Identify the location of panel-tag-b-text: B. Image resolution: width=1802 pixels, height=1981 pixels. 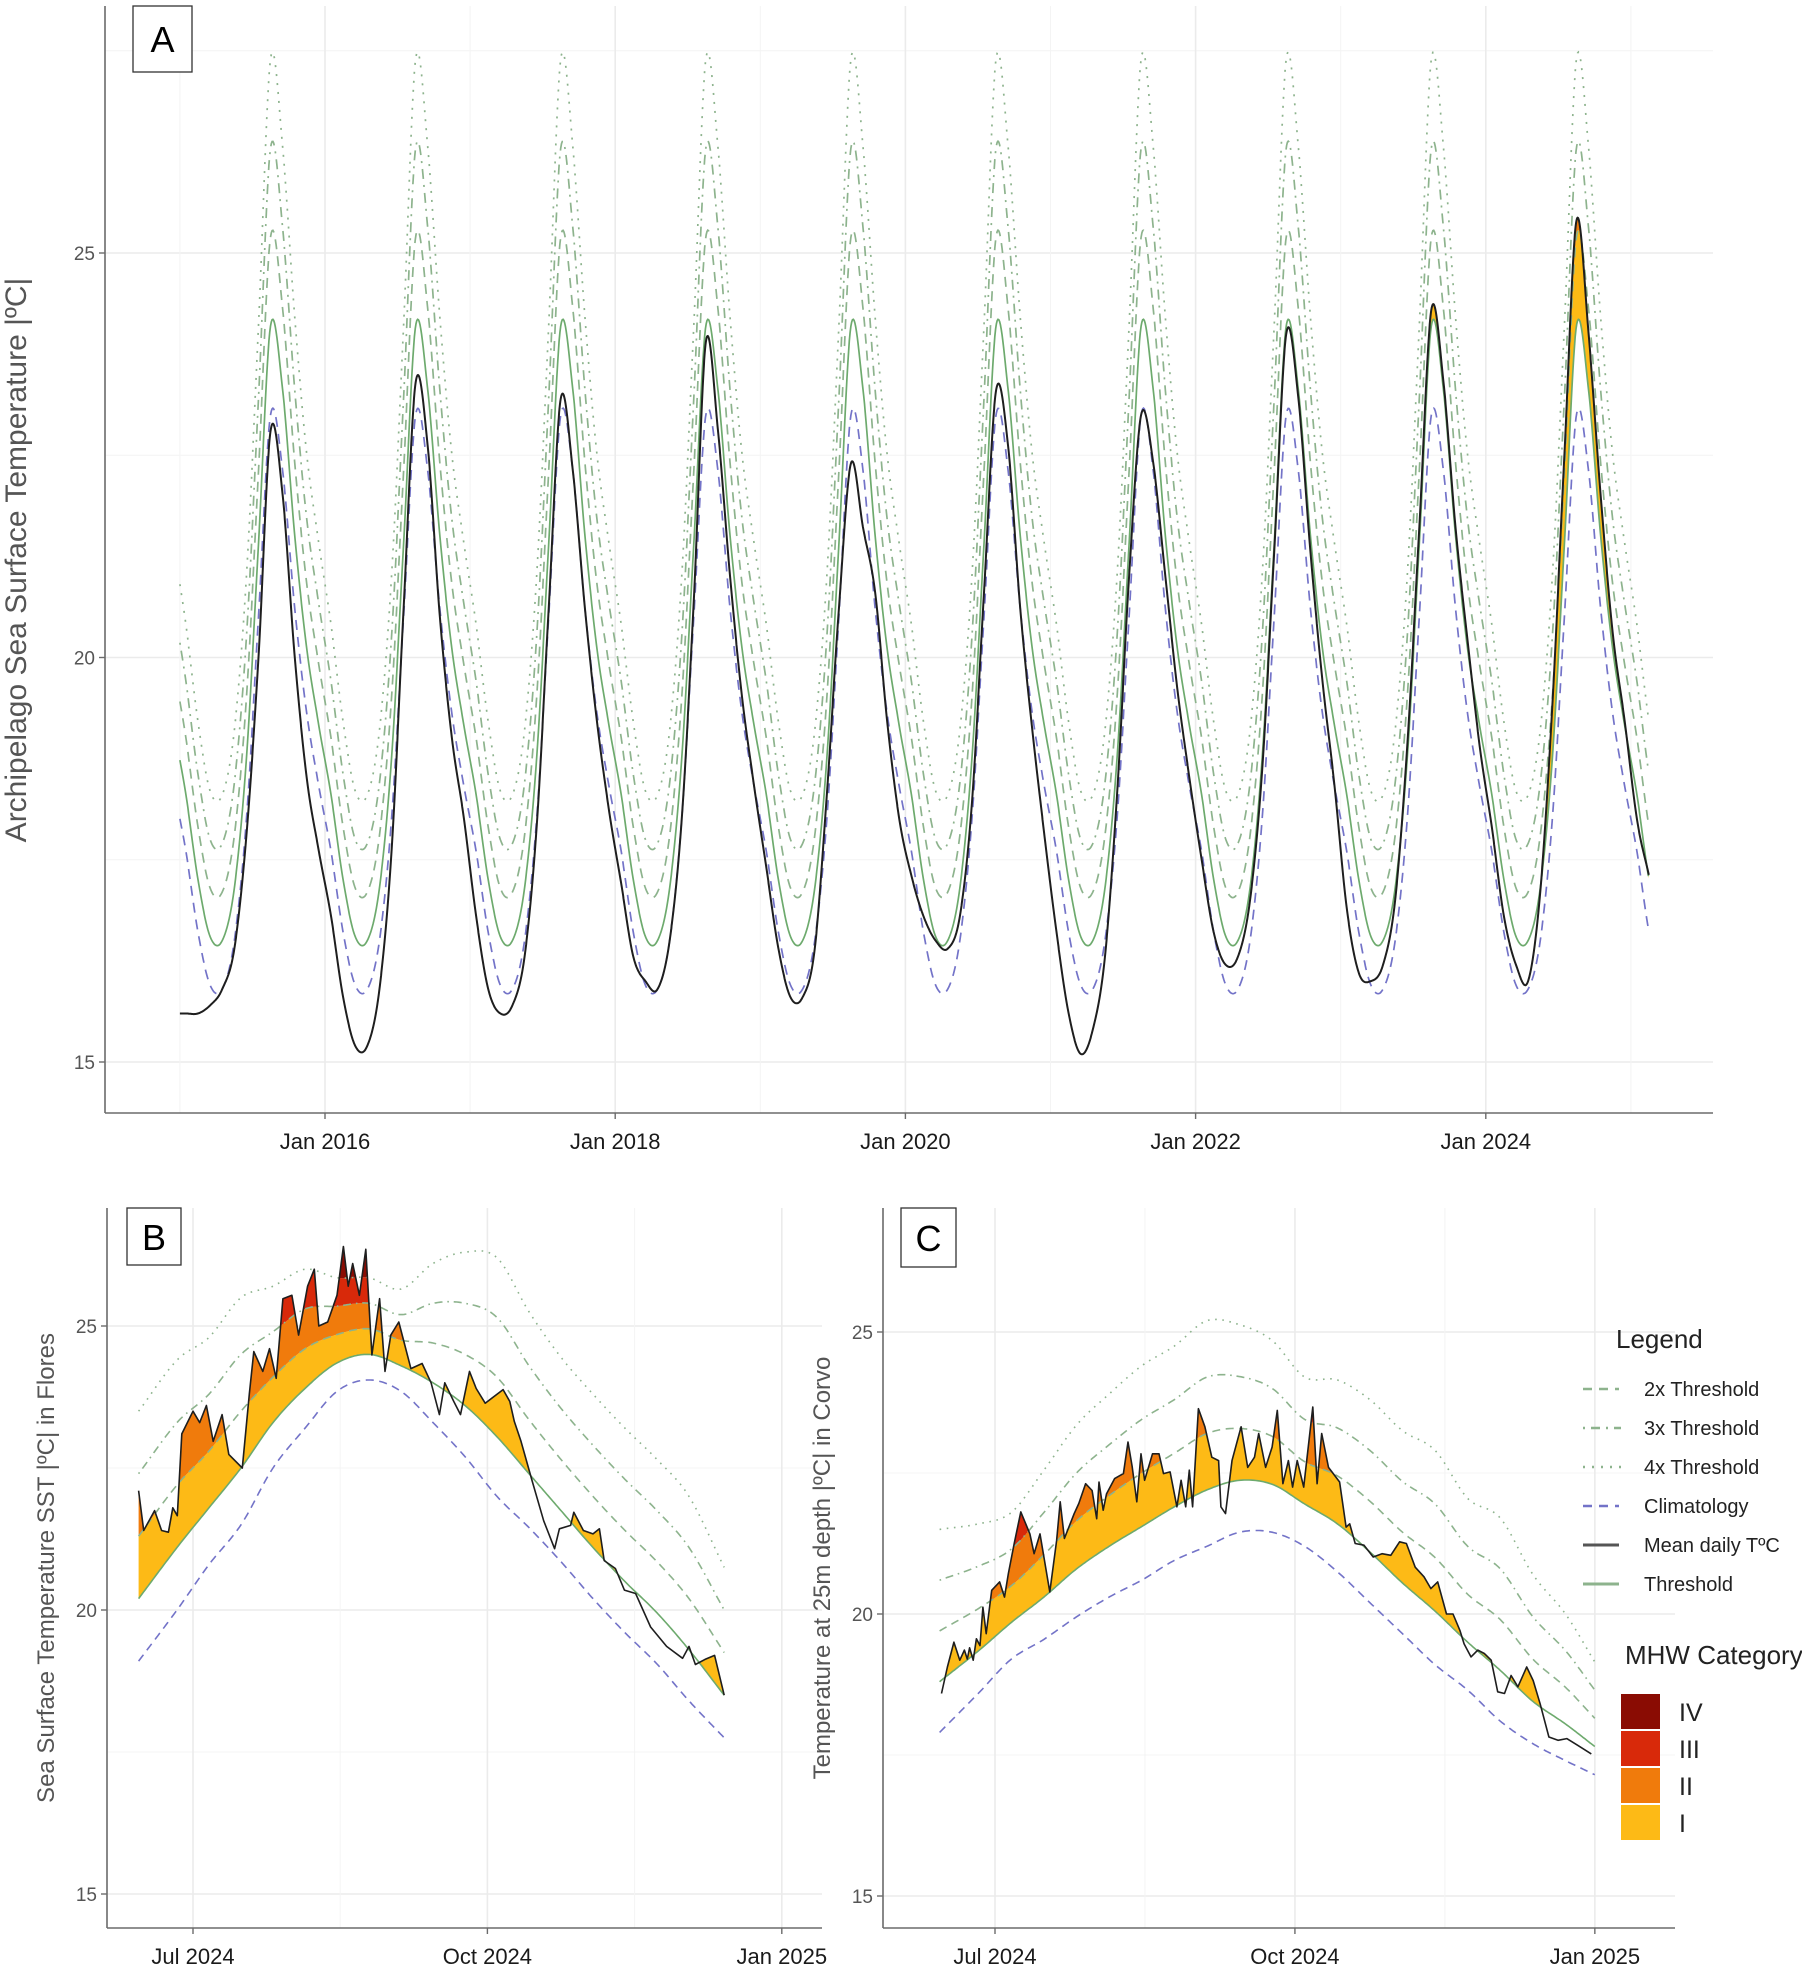
(154, 1237).